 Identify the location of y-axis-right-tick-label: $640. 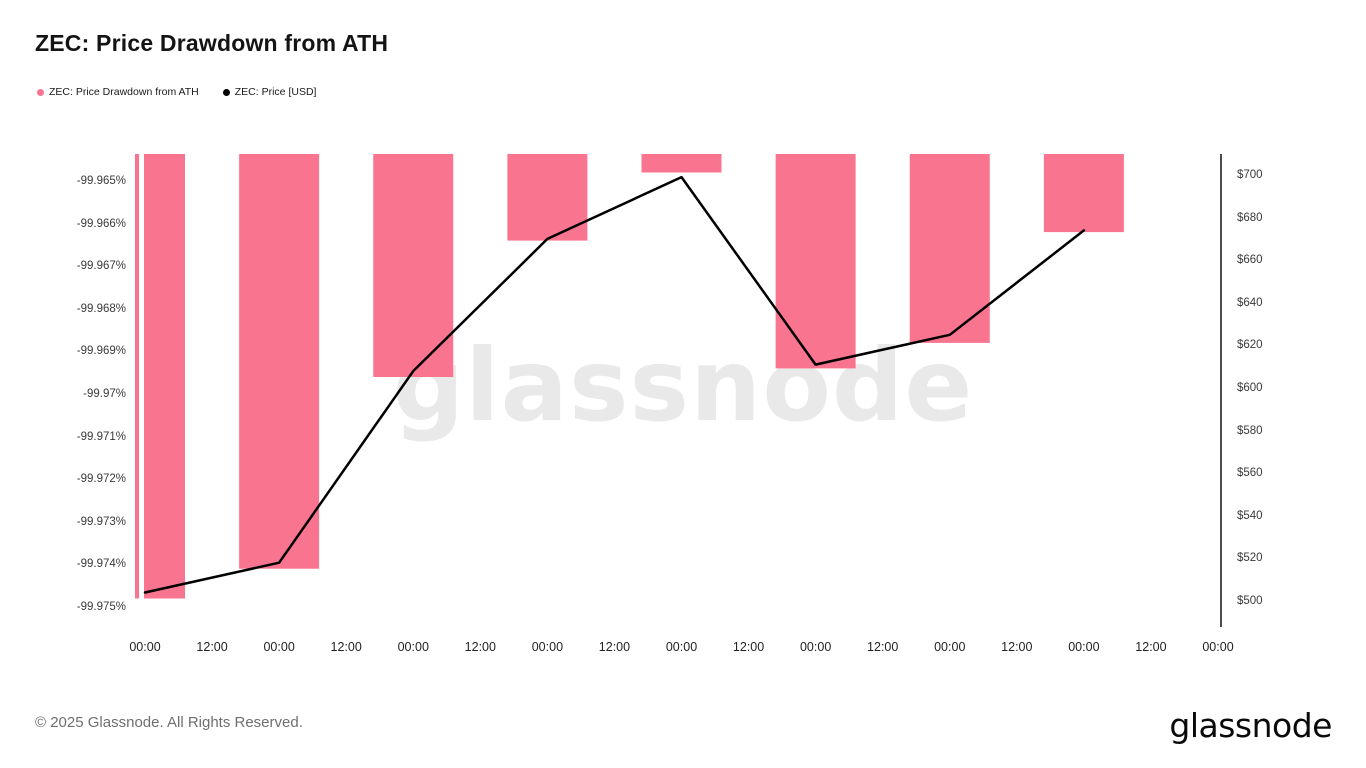
(1250, 302).